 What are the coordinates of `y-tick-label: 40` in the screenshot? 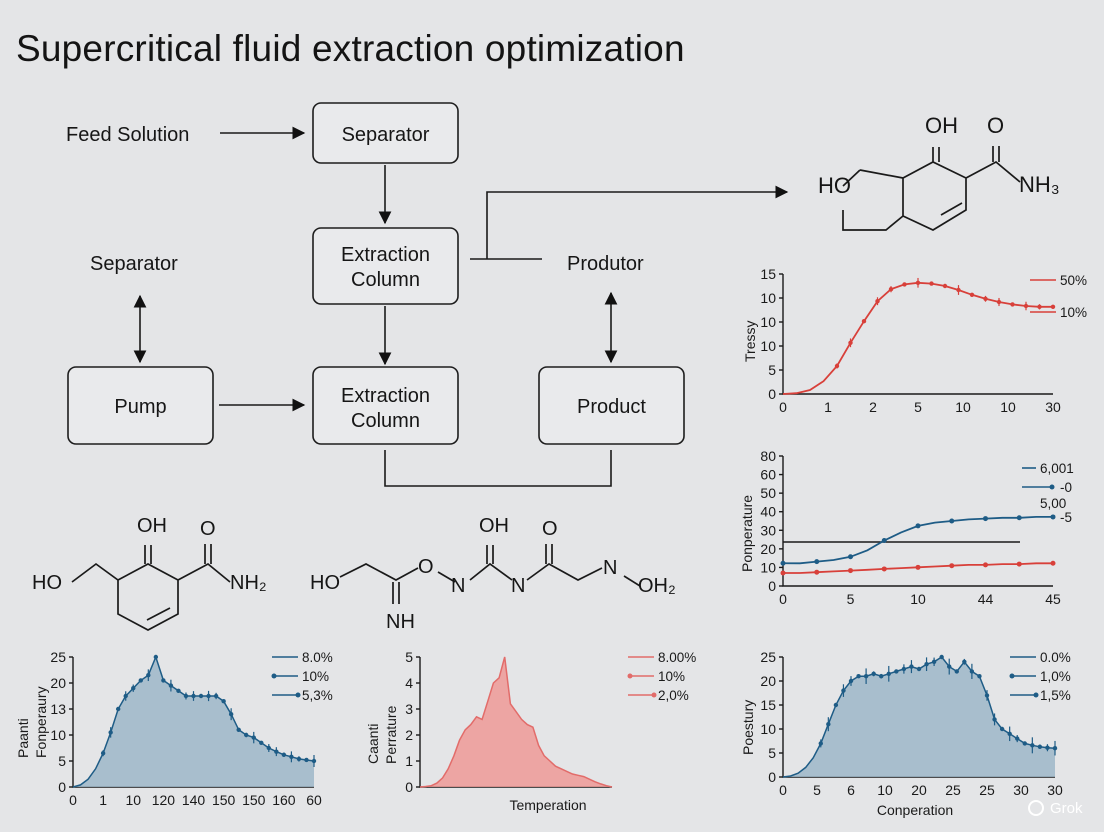 It's located at (768, 512).